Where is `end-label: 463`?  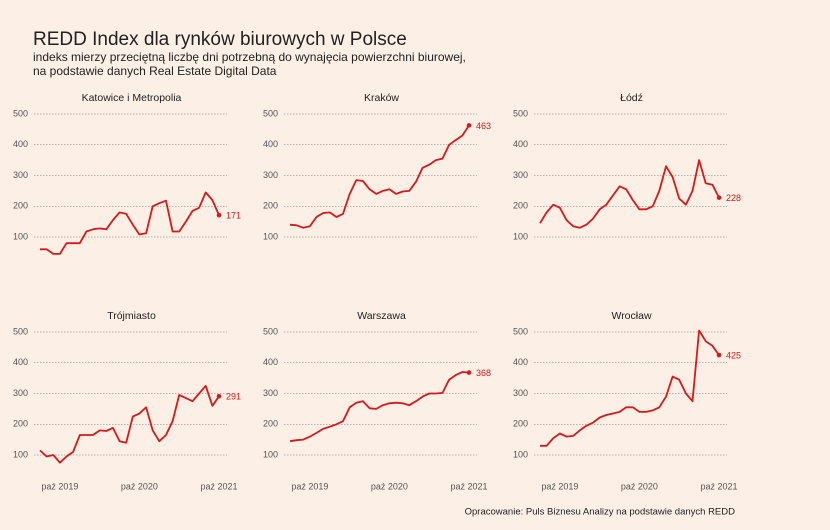 end-label: 463 is located at coordinates (483, 126).